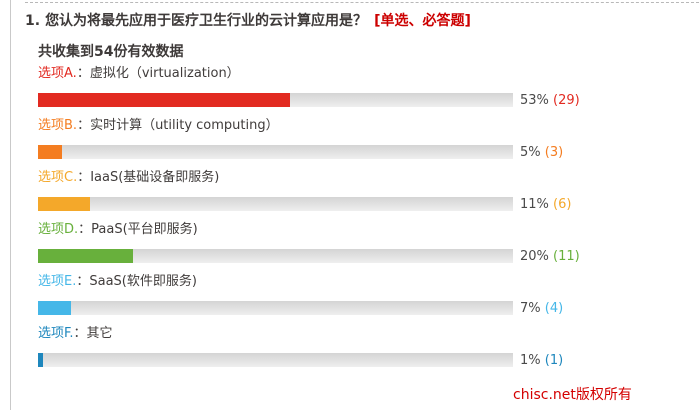  I want to click on option-key: 选项C., so click(58, 177).